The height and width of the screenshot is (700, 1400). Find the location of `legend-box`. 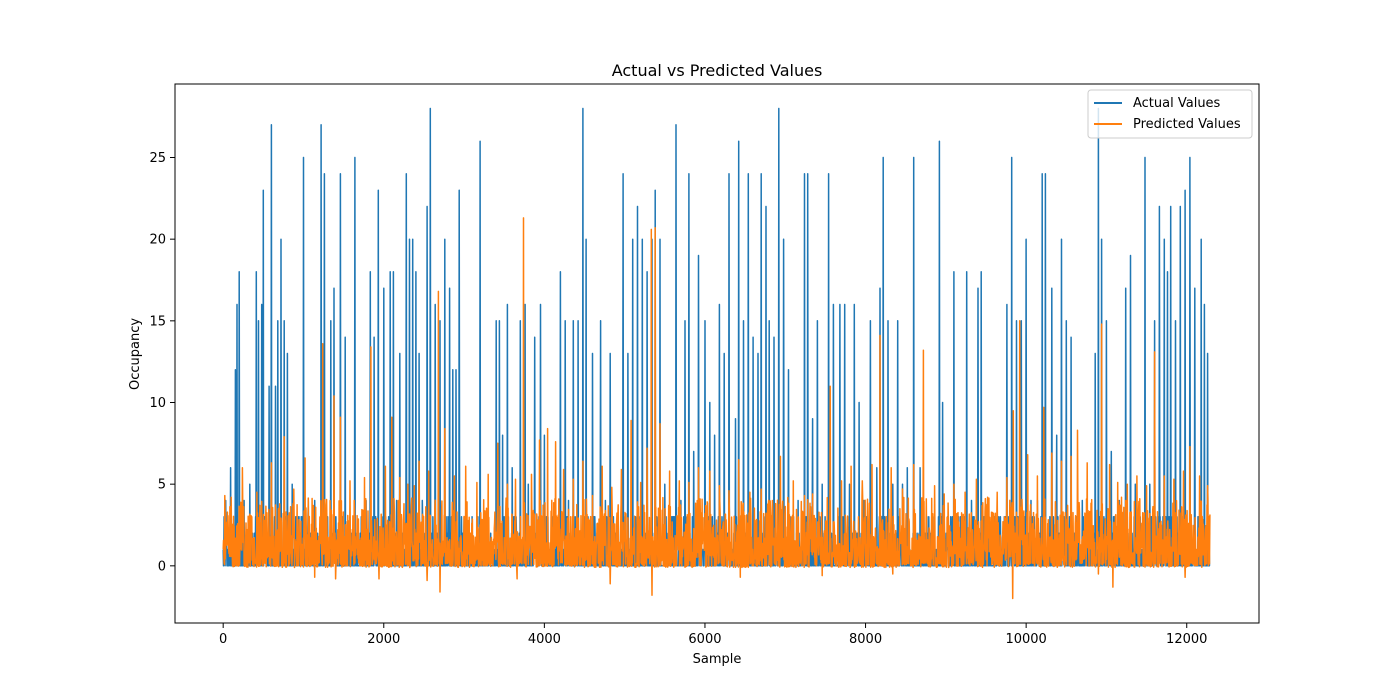

legend-box is located at coordinates (1170, 114).